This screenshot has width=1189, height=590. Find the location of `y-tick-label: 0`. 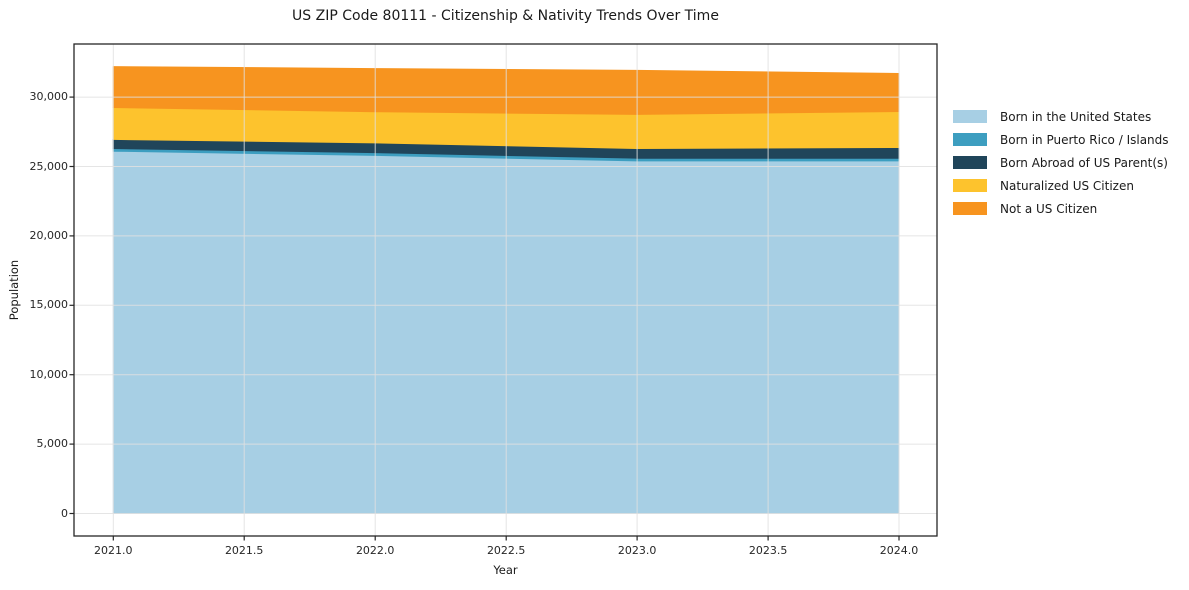

y-tick-label: 0 is located at coordinates (64, 513).